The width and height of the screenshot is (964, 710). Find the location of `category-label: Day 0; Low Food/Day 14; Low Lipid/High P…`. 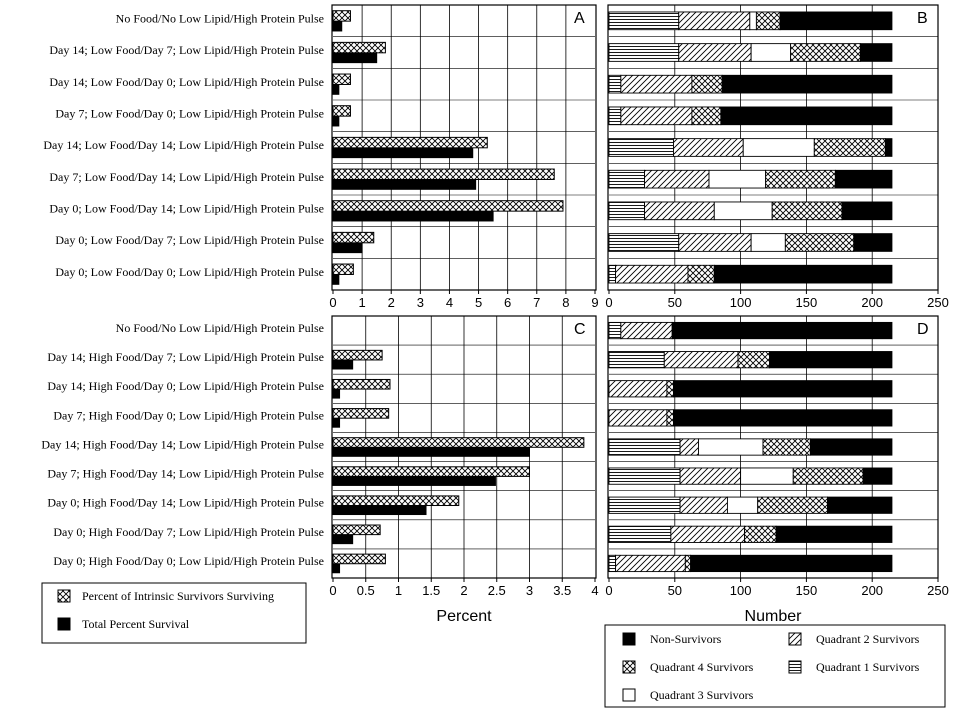

category-label: Day 0; Low Food/Day 14; Low Lipid/High P… is located at coordinates (186, 208).